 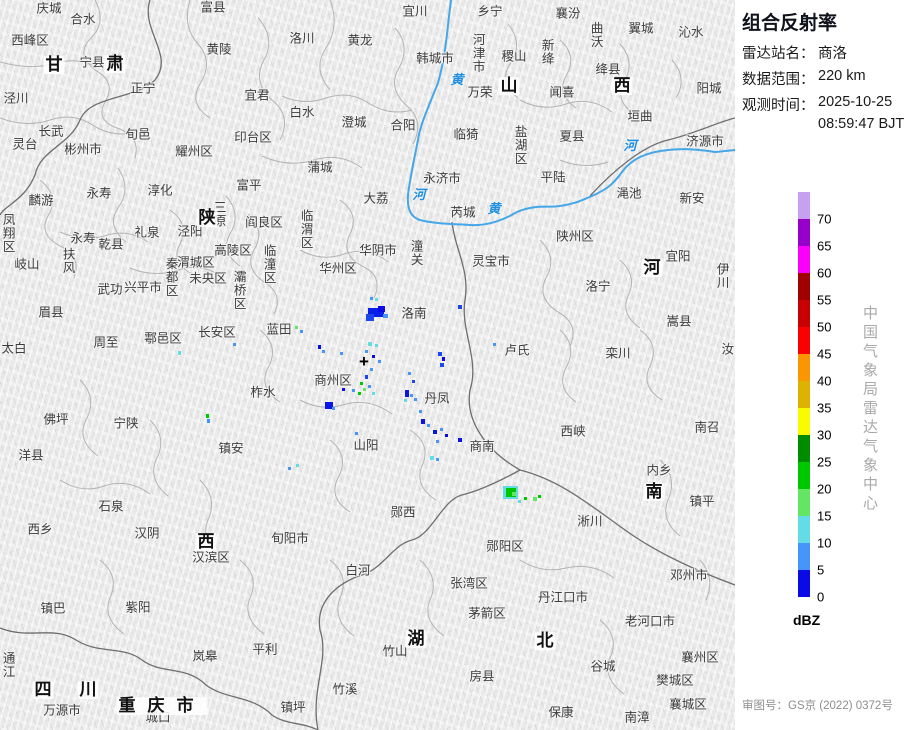 I want to click on place-label: 兴平市, so click(x=143, y=287).